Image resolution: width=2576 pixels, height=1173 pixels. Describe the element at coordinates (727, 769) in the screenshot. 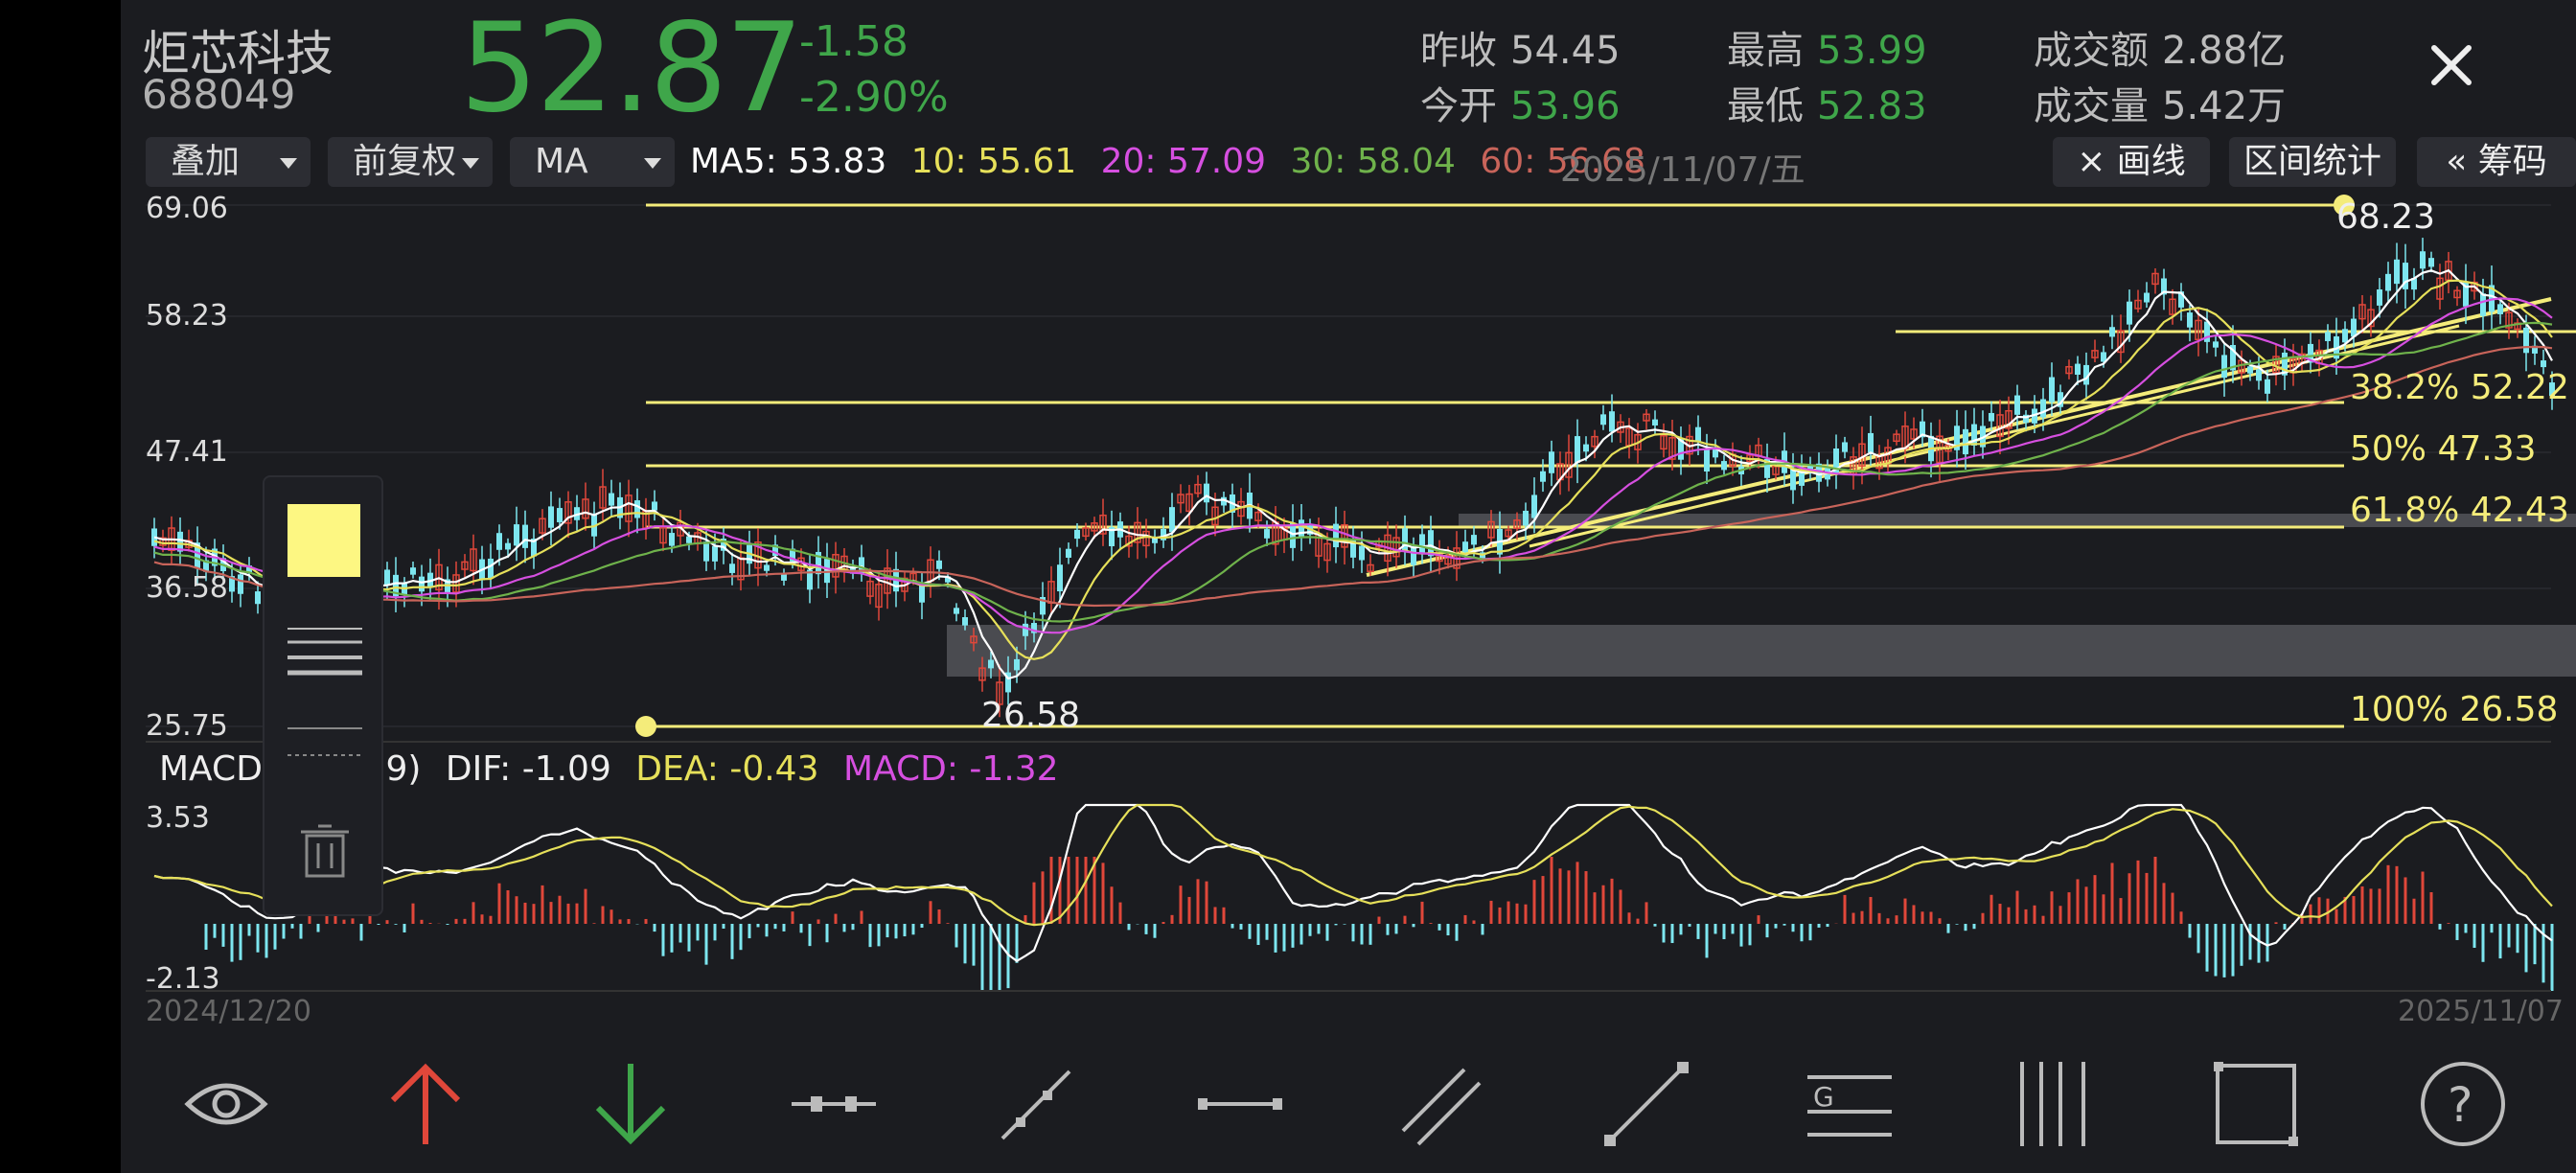

I see `macd-dea: DEA: -0.43` at that location.